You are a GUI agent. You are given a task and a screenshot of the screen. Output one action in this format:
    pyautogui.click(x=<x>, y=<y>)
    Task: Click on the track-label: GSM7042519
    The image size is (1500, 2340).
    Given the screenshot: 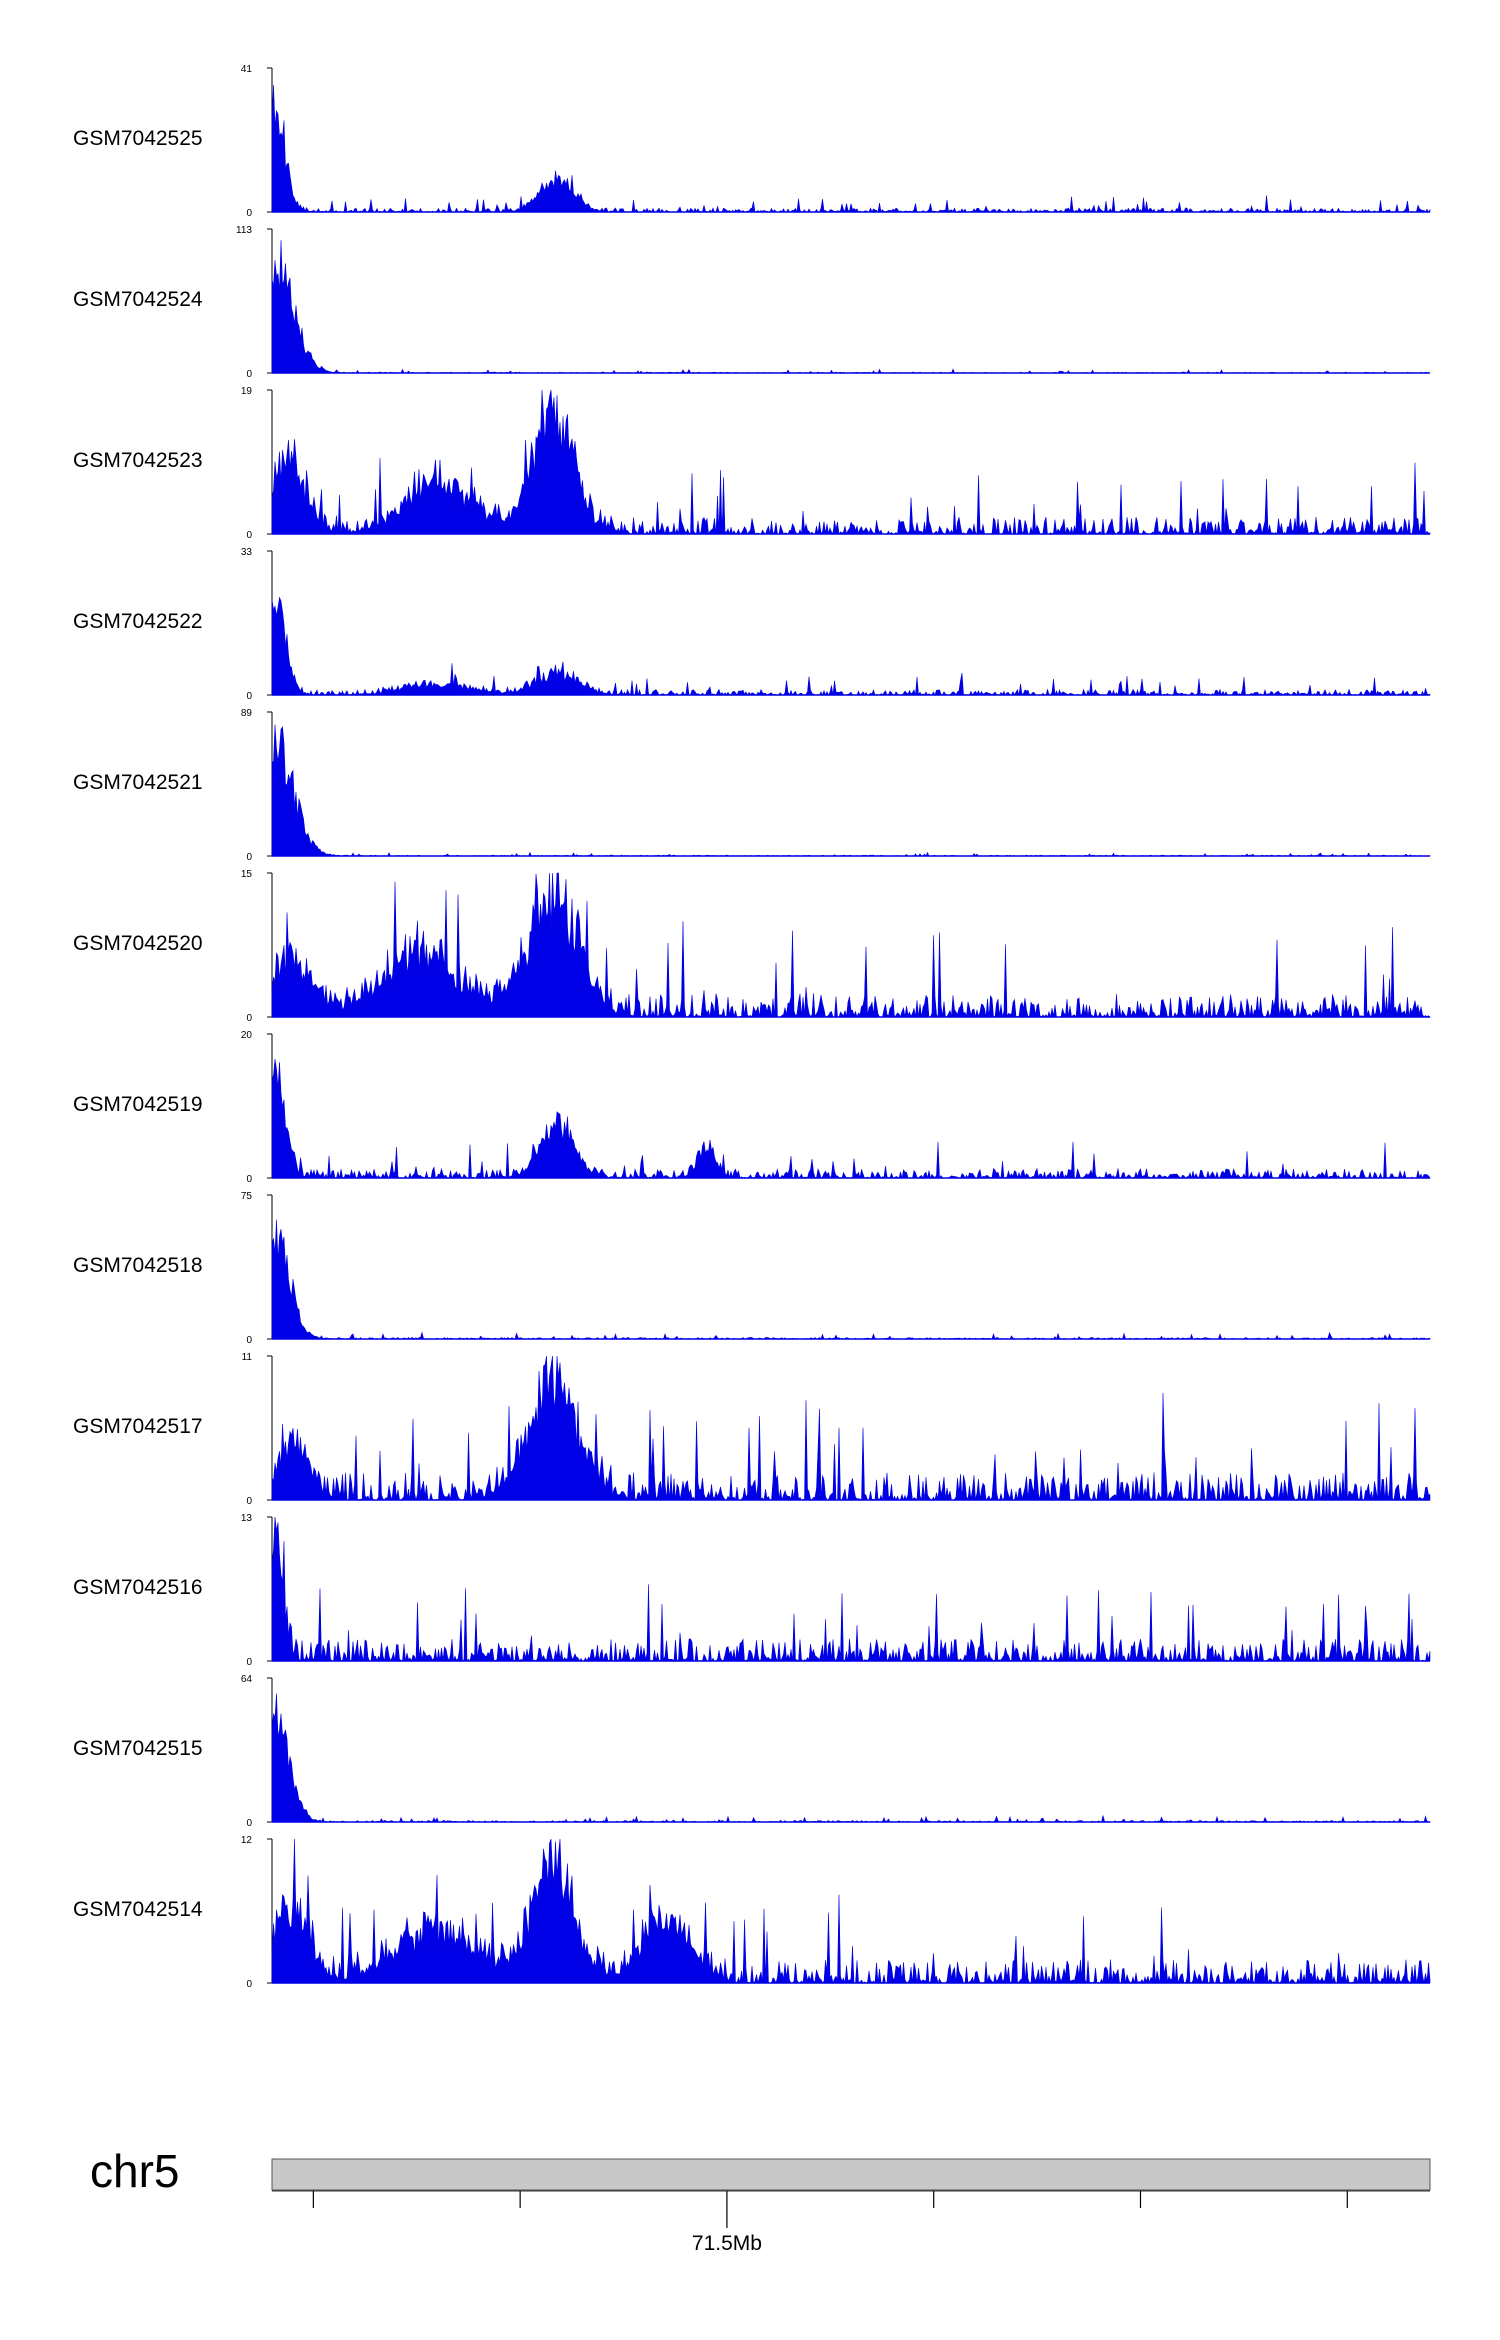 What is the action you would take?
    pyautogui.click(x=138, y=1104)
    